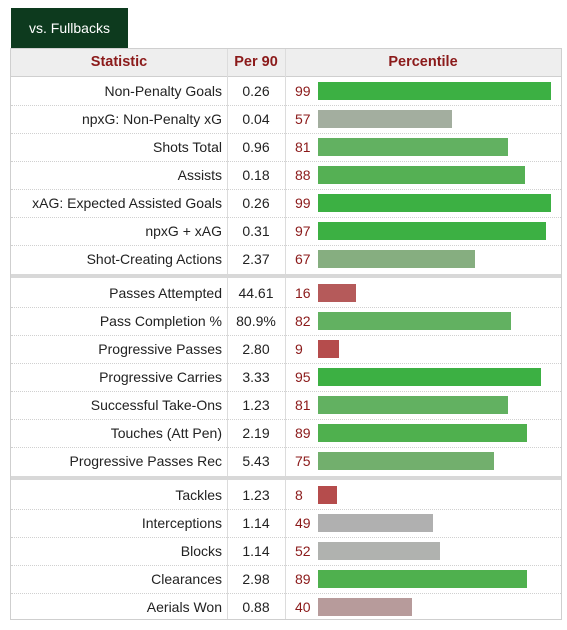 The image size is (567, 630). What do you see at coordinates (256, 433) in the screenshot?
I see `per90-value: 2.19` at bounding box center [256, 433].